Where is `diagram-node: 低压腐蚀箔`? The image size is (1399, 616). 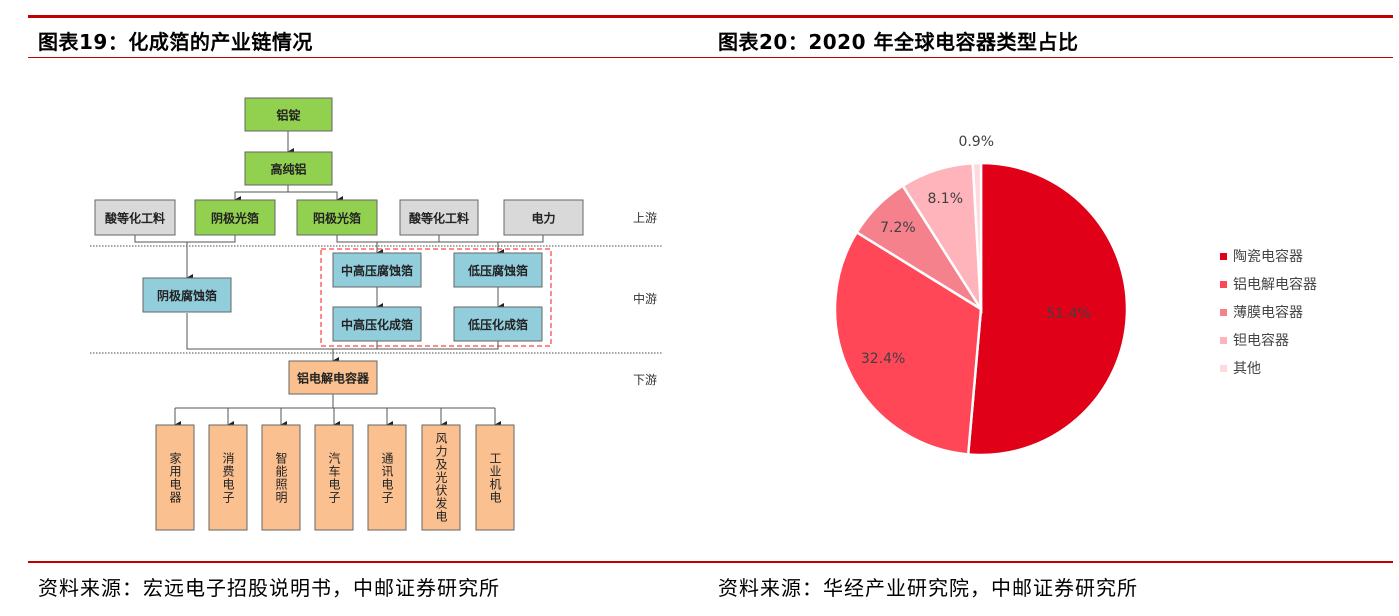 diagram-node: 低压腐蚀箔 is located at coordinates (498, 270).